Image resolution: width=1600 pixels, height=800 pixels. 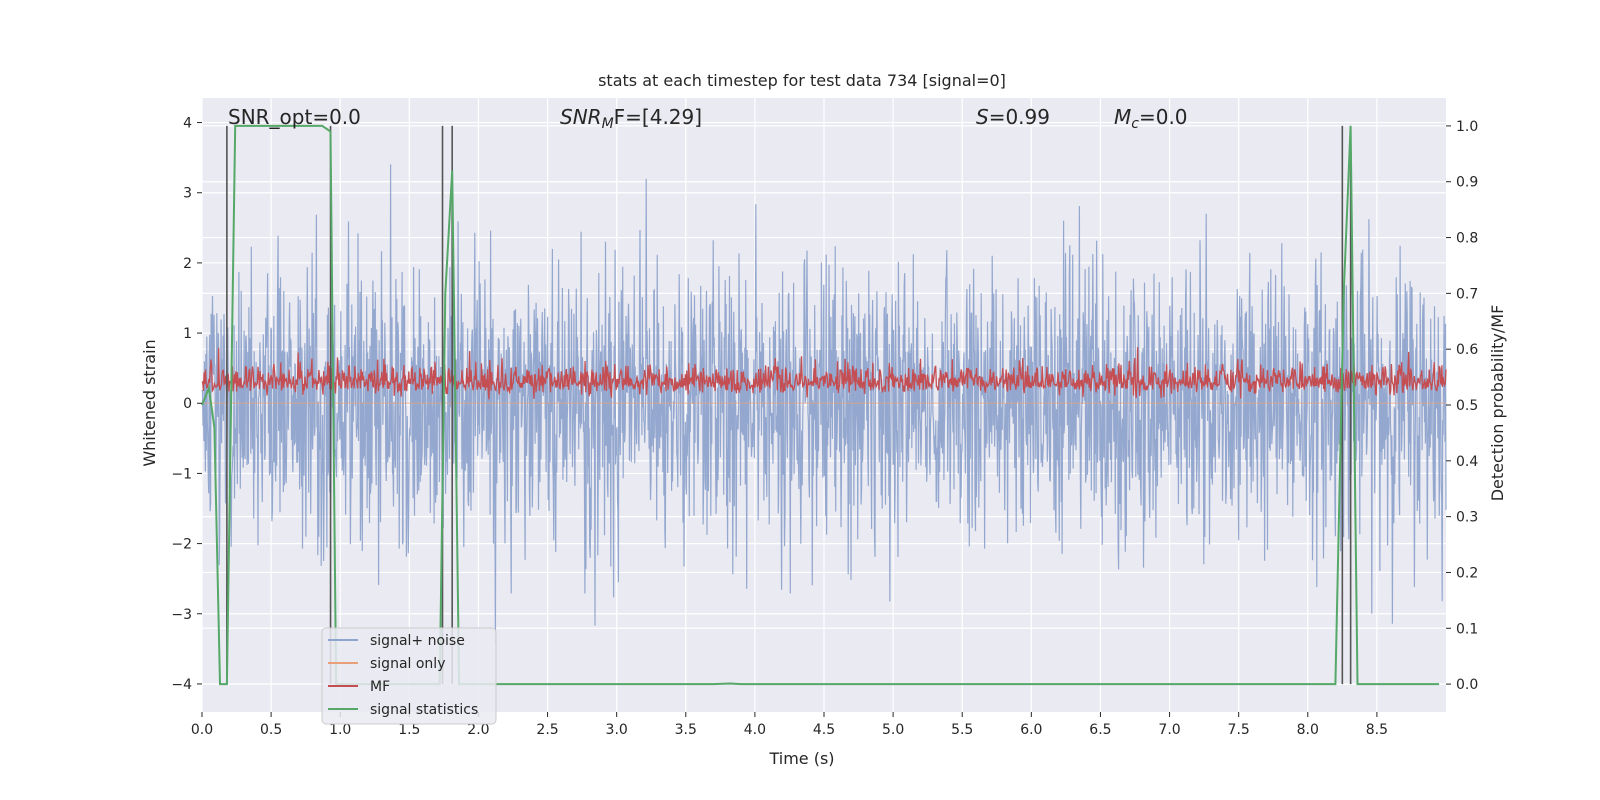 I want to click on annotation-s: S=0.99, so click(x=1013, y=117).